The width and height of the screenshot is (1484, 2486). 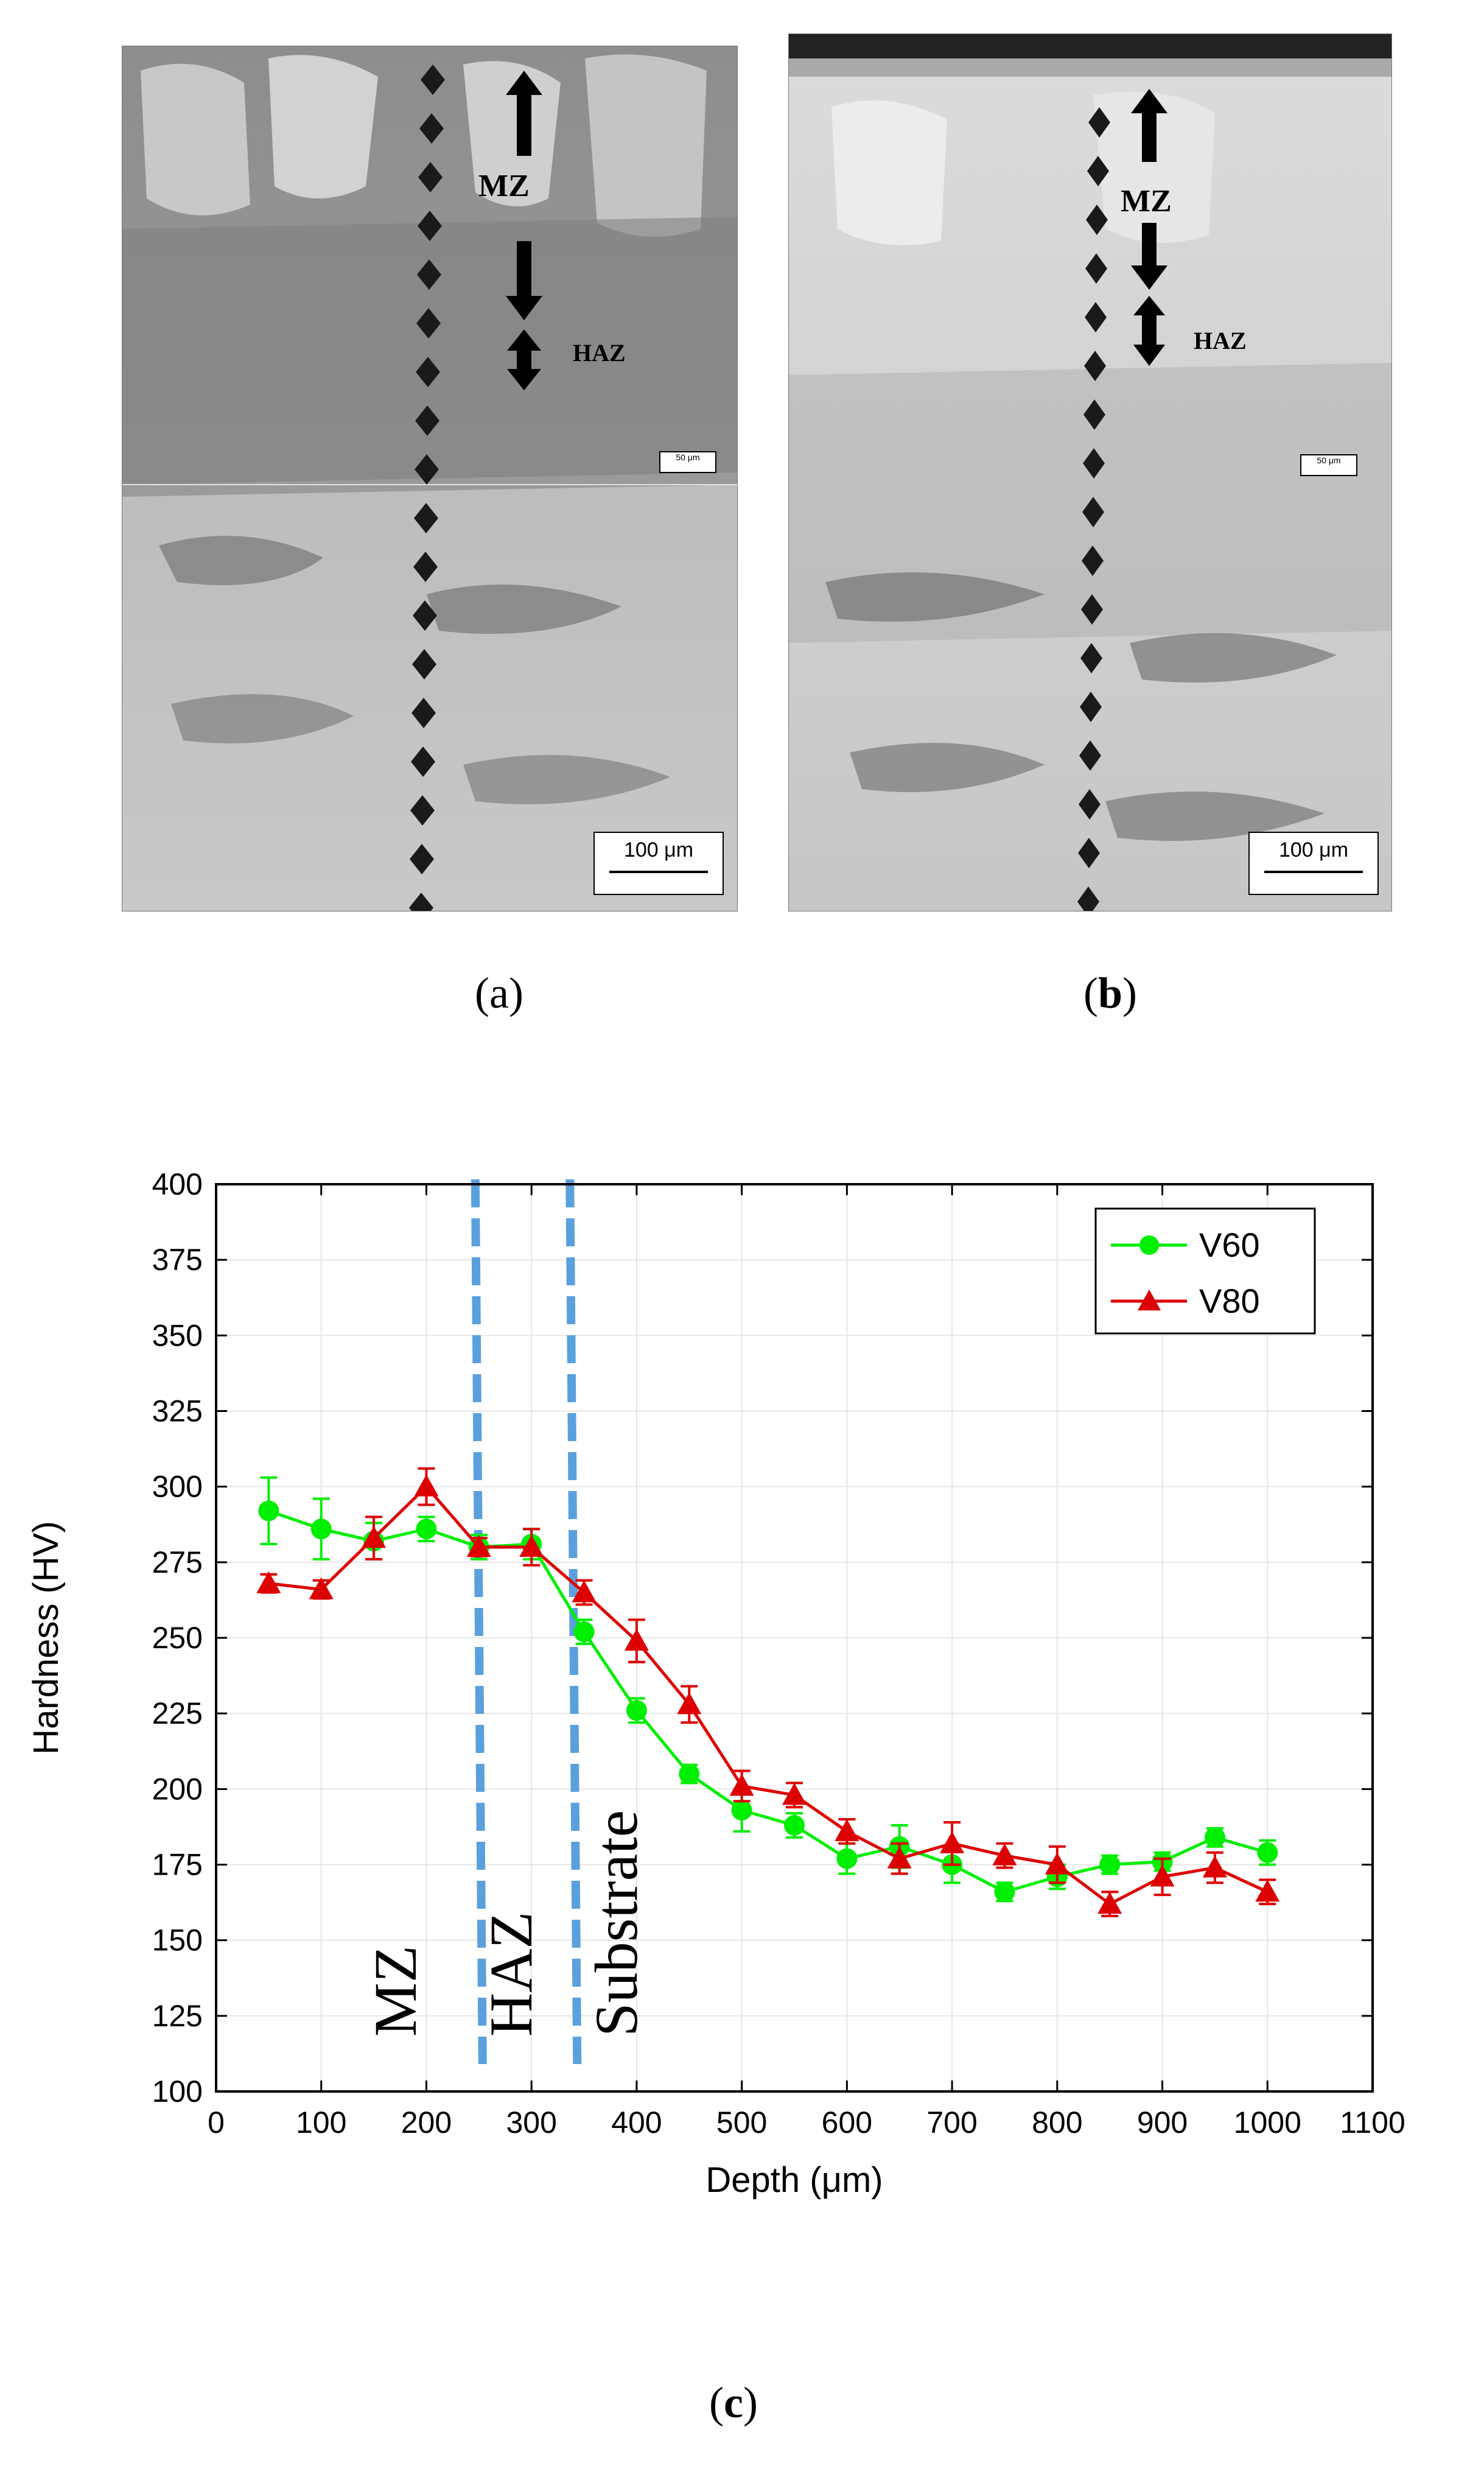 I want to click on legend-label: V80, so click(x=1229, y=1301).